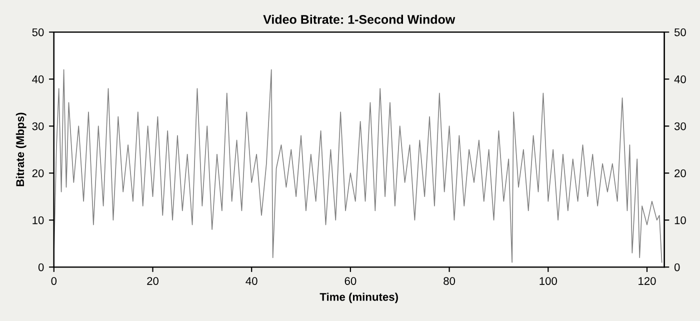 This screenshot has width=700, height=321. Describe the element at coordinates (21, 149) in the screenshot. I see `y-axis-title: Bitrate (Mbps)` at that location.